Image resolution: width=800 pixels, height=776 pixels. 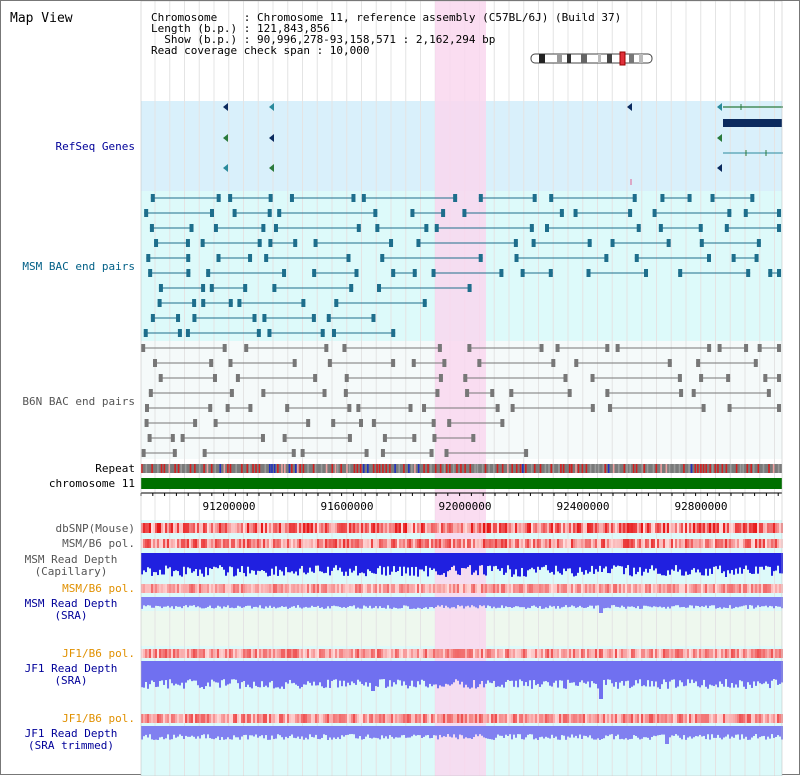 I want to click on jf1-read-depth-trimmed-label: JF1 Read Depth, so click(x=71, y=733).